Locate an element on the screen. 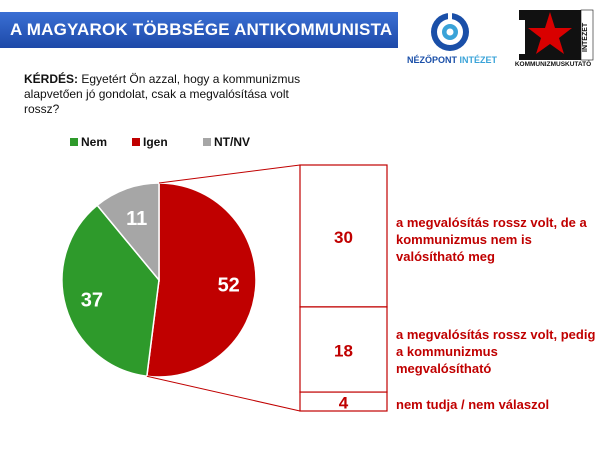 The height and width of the screenshot is (454, 605). breakdown-value-3: 4 is located at coordinates (344, 403).